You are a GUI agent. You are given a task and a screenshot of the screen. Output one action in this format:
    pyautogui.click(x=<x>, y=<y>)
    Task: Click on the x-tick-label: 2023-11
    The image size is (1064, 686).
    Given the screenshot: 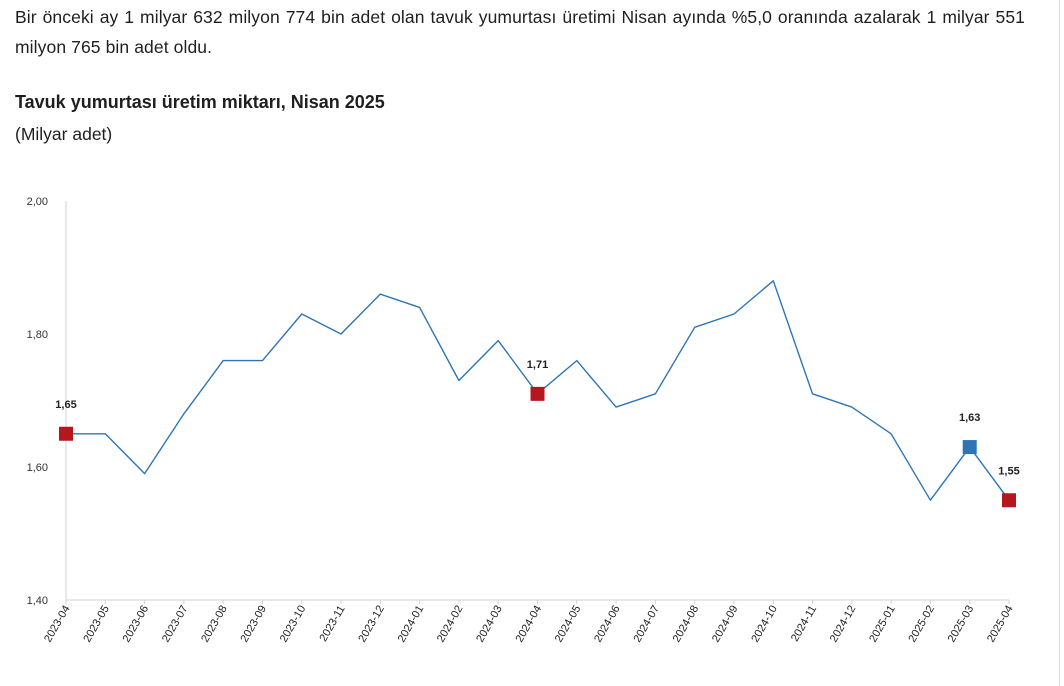 What is the action you would take?
    pyautogui.click(x=332, y=624)
    